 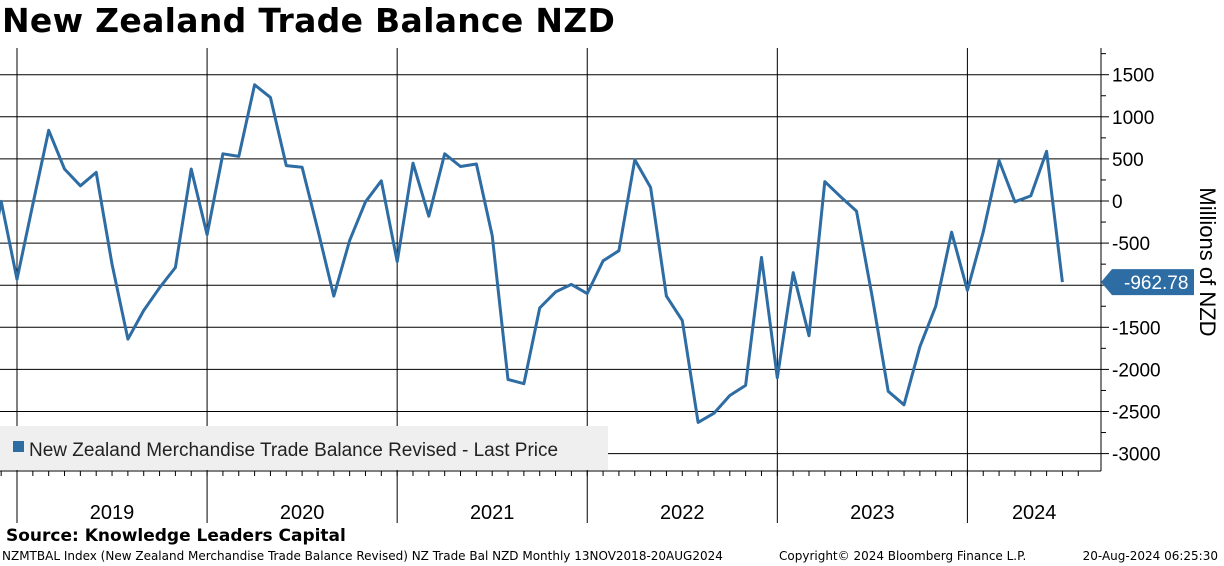 I want to click on y-axis-title: Millions of NZD, so click(x=1207, y=261).